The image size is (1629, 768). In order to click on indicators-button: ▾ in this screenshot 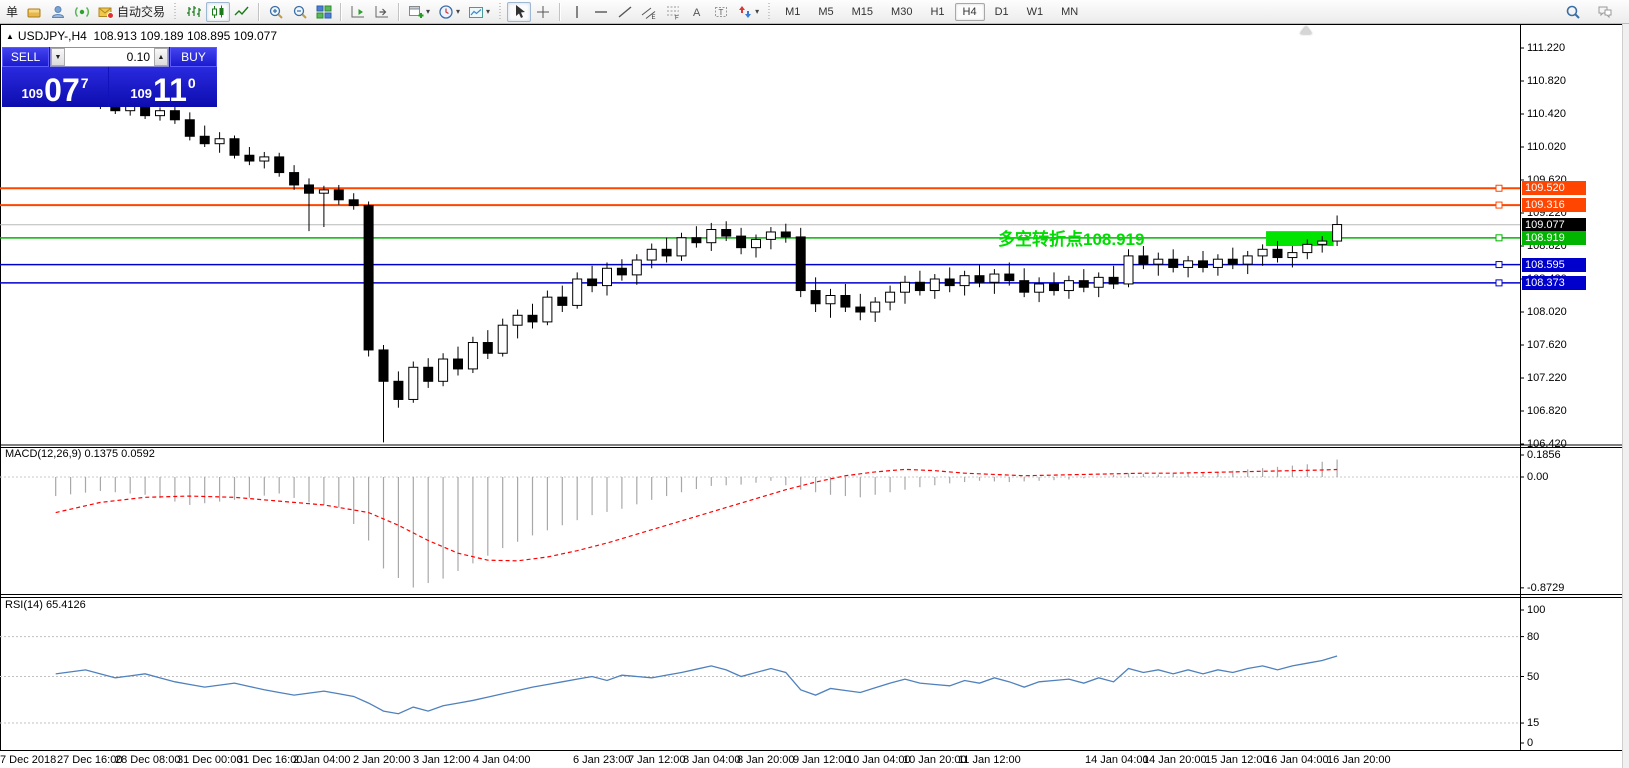, I will do `click(479, 12)`.